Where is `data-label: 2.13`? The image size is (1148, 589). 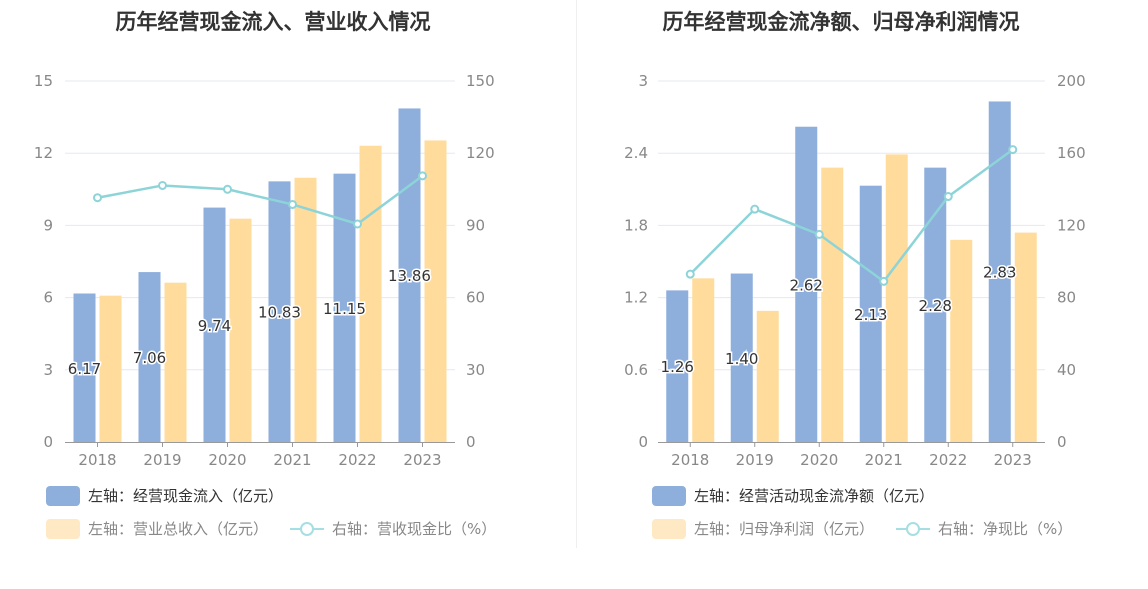
data-label: 2.13 is located at coordinates (870, 315).